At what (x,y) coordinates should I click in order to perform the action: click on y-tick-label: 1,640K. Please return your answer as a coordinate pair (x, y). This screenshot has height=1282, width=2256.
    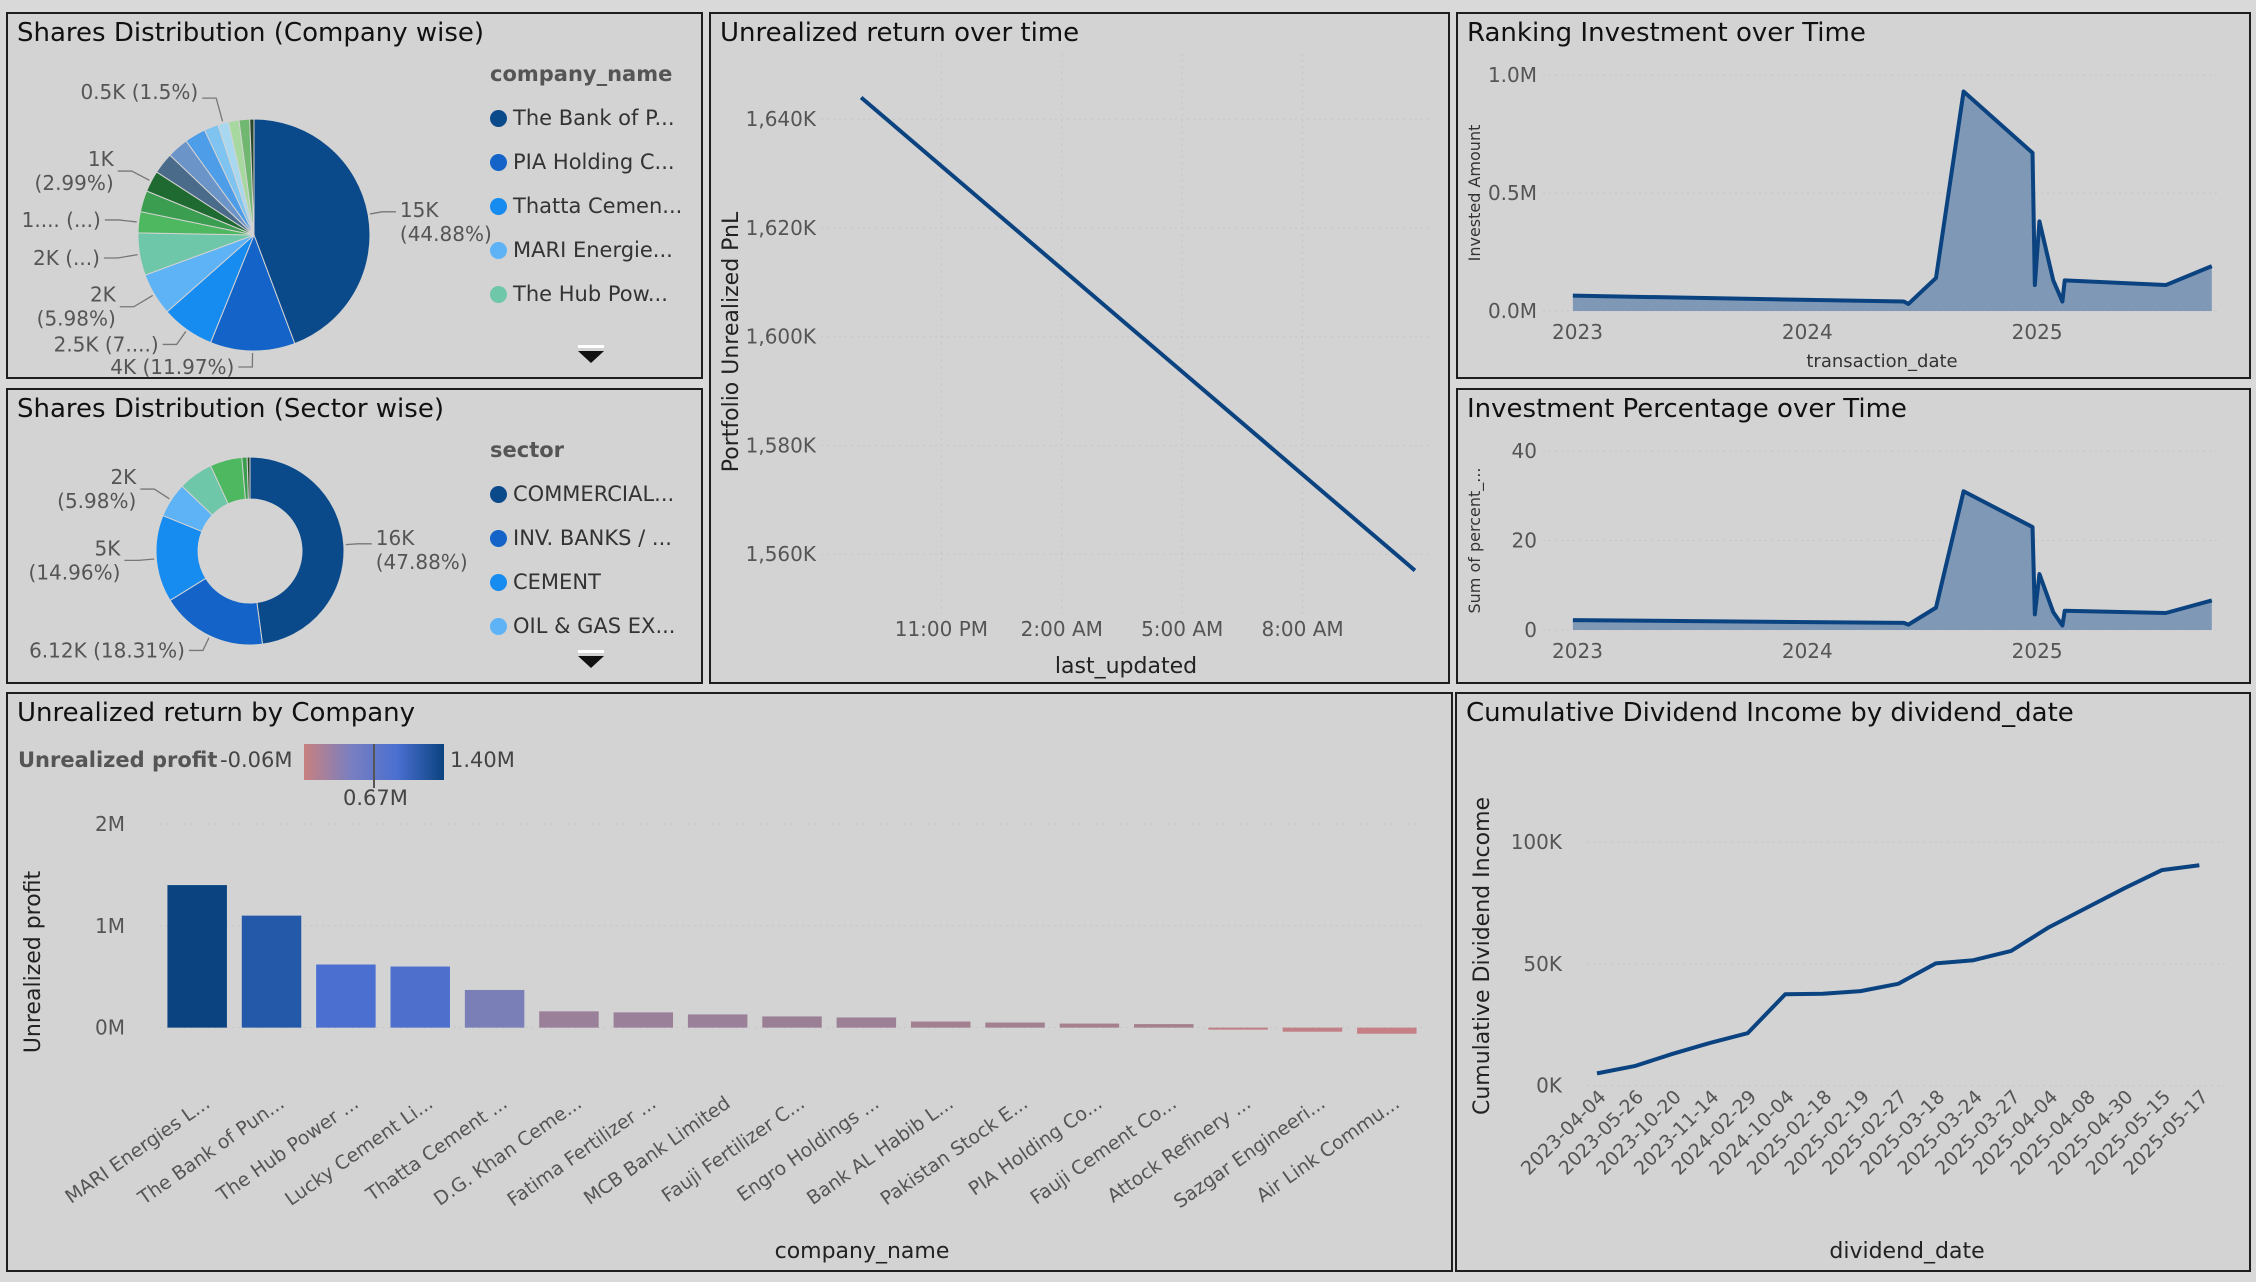
    Looking at the image, I should click on (781, 119).